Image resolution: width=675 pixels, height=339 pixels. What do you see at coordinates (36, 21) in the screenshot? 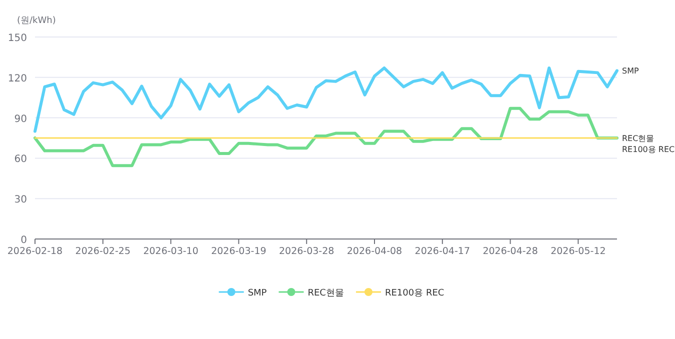
I see `y-axis-title: (원/kWh)` at bounding box center [36, 21].